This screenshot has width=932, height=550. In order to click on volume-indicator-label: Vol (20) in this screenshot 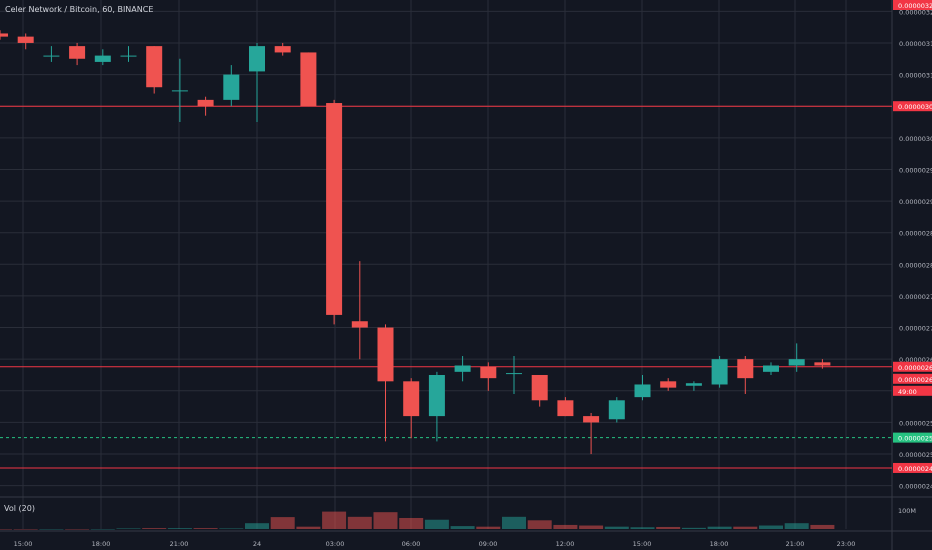, I will do `click(19, 508)`.